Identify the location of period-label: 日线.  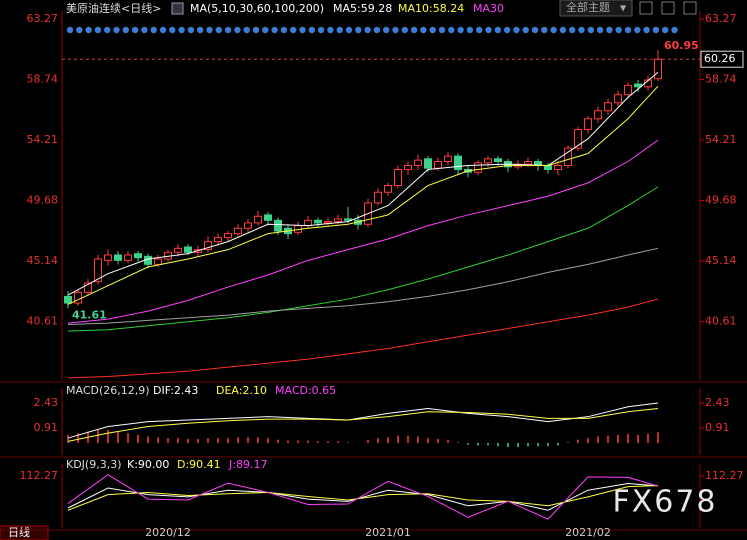
(19, 532).